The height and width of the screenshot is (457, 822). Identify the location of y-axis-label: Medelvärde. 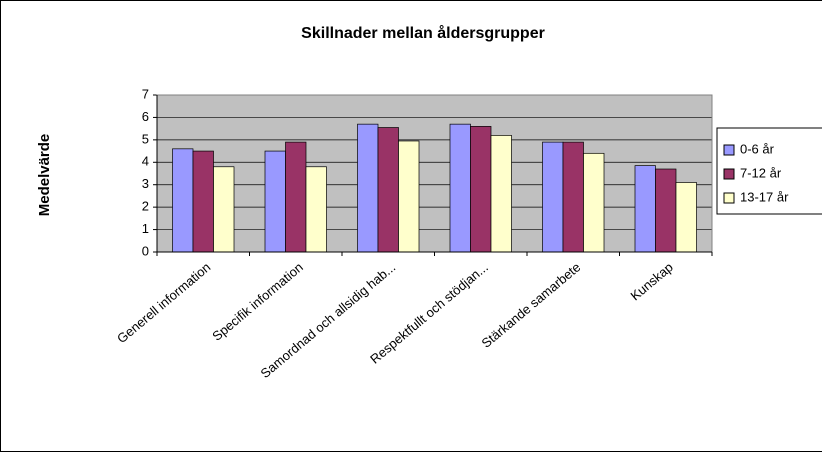
(44, 175).